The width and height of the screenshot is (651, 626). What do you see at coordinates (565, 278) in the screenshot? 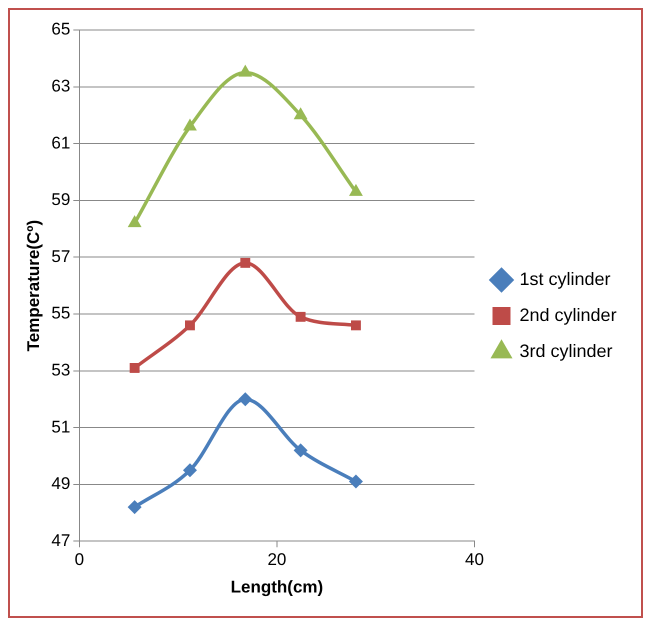
I see `legend-label: 1st cylinder` at bounding box center [565, 278].